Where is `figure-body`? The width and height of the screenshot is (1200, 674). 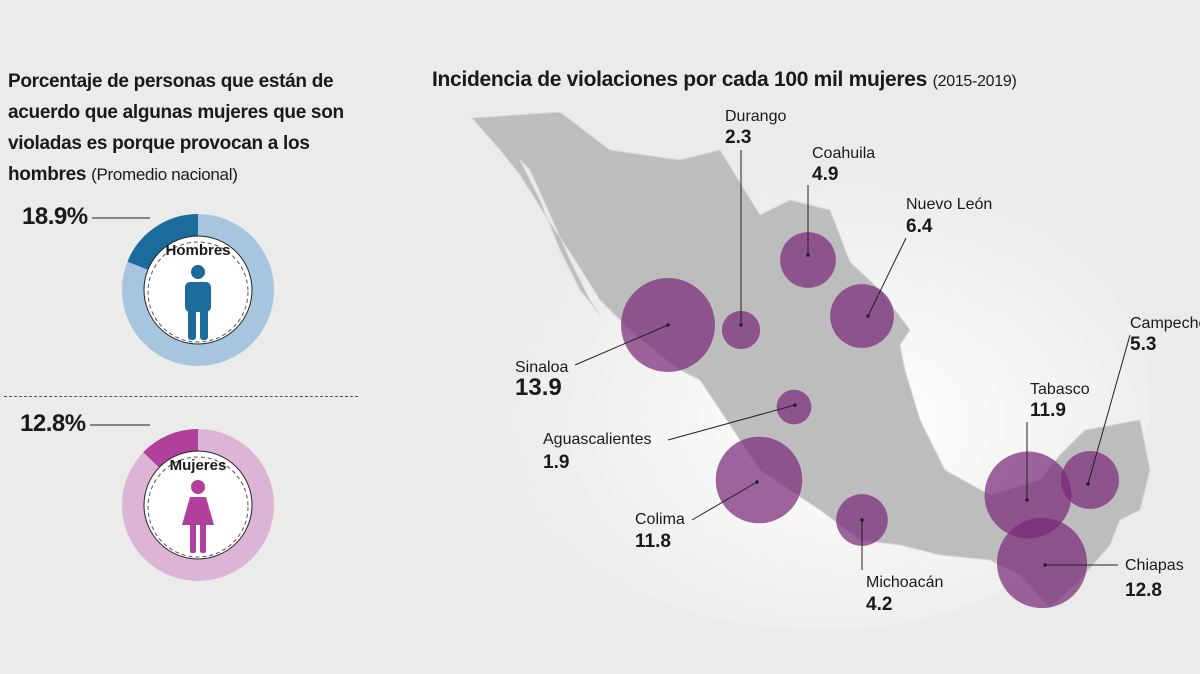
figure-body is located at coordinates (198, 297).